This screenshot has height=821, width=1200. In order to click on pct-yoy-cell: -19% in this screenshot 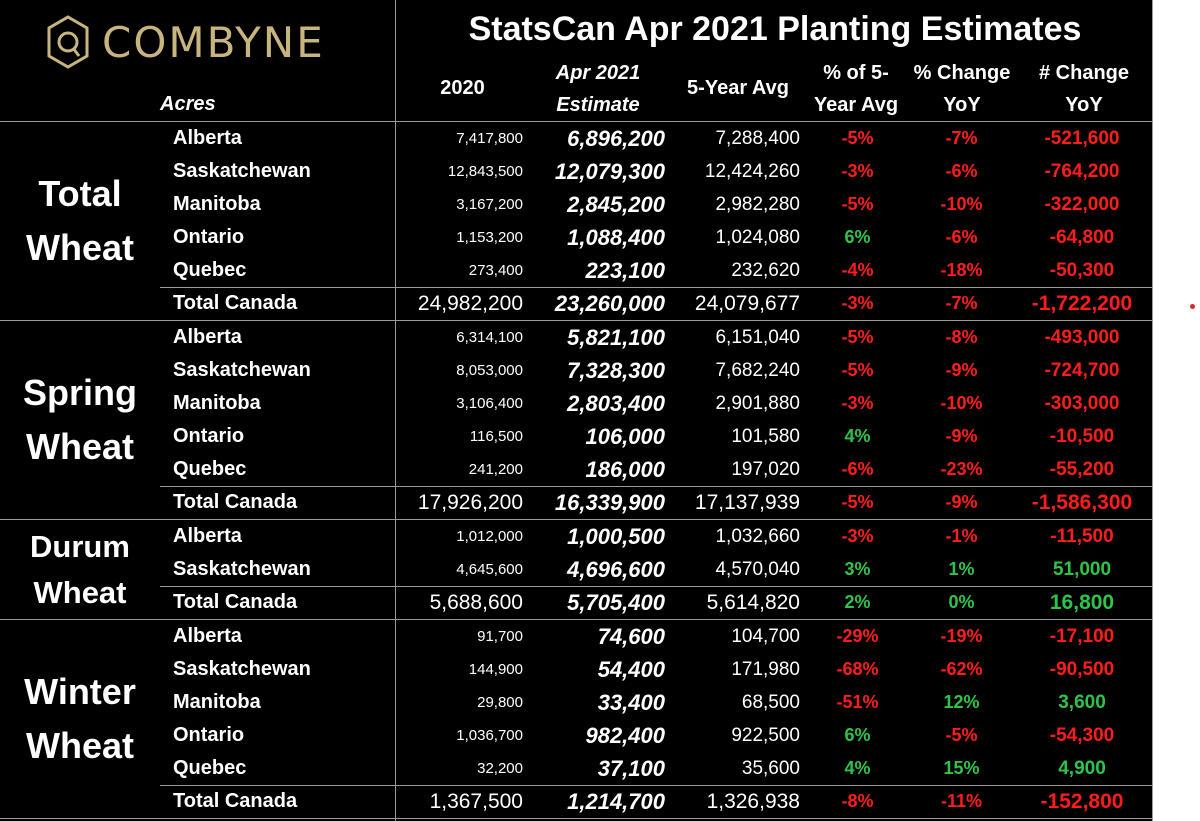, I will do `click(961, 636)`.